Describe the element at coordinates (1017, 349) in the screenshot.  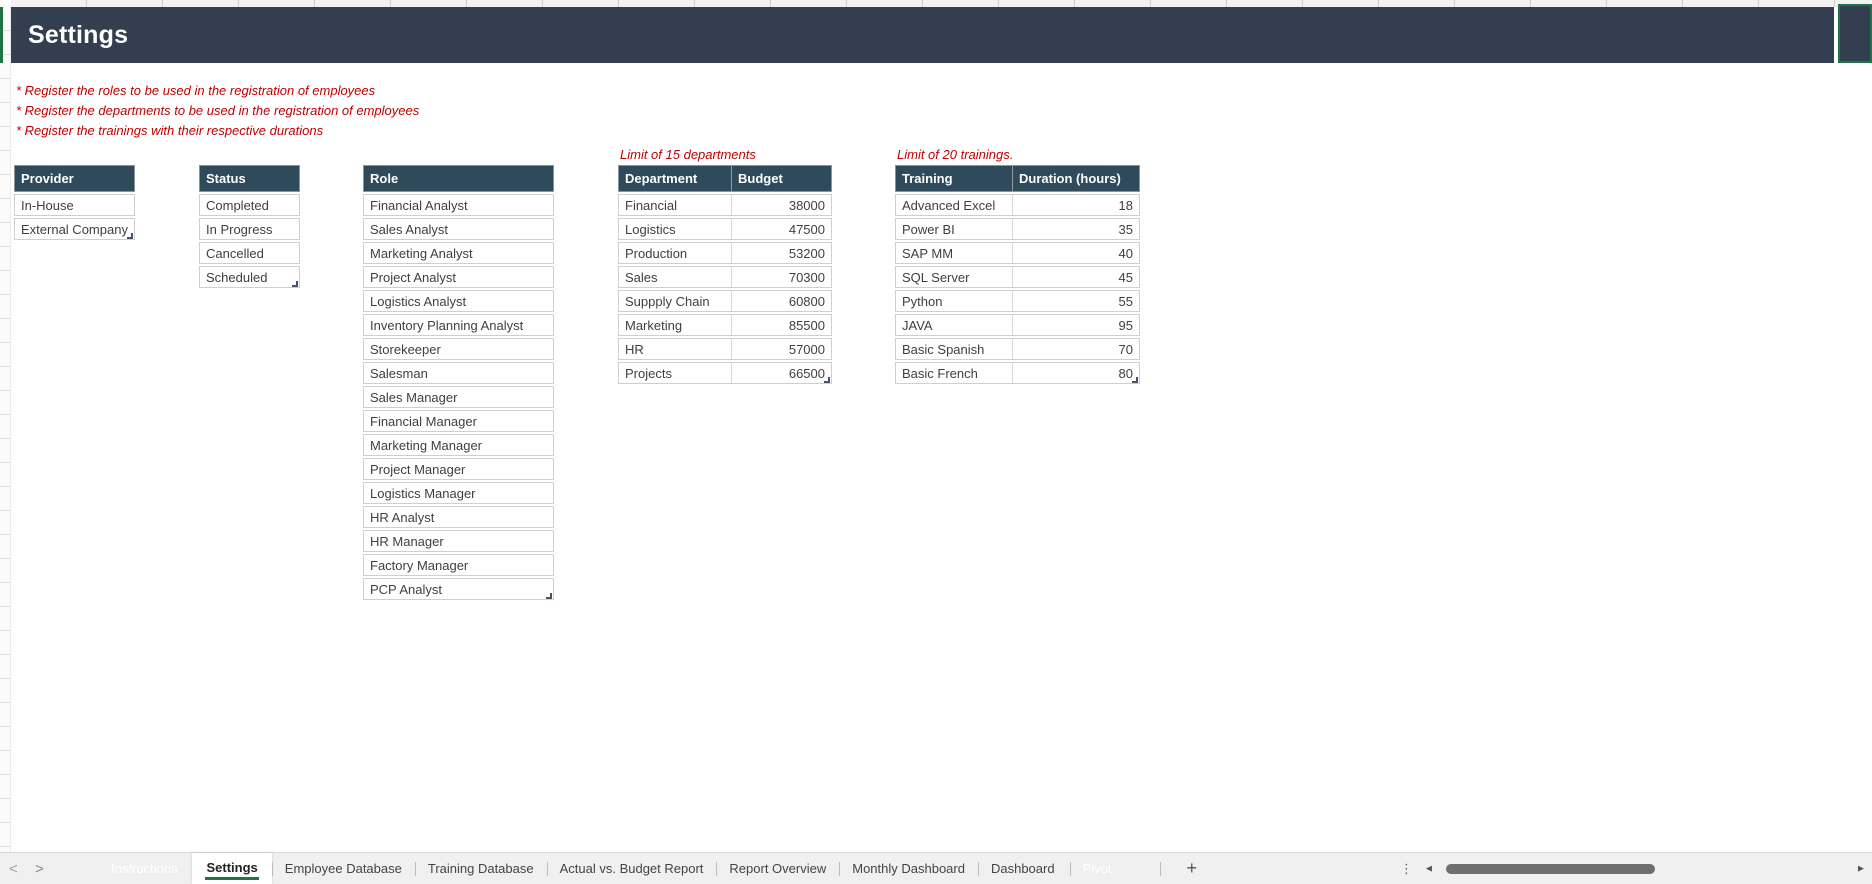
I see `table-row: Basic Spanish 70` at that location.